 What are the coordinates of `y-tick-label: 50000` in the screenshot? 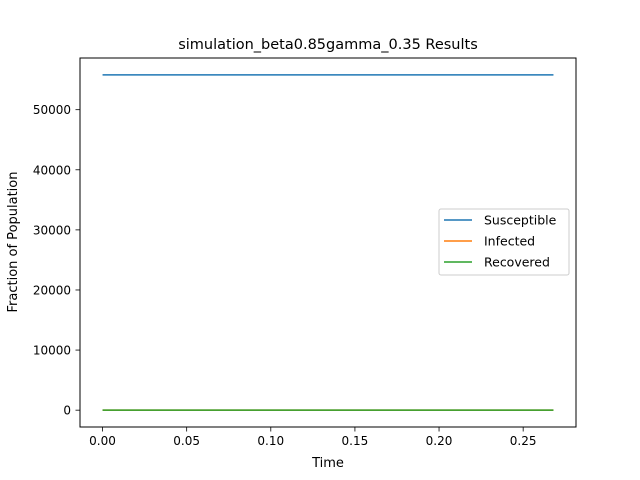 It's located at (52, 110).